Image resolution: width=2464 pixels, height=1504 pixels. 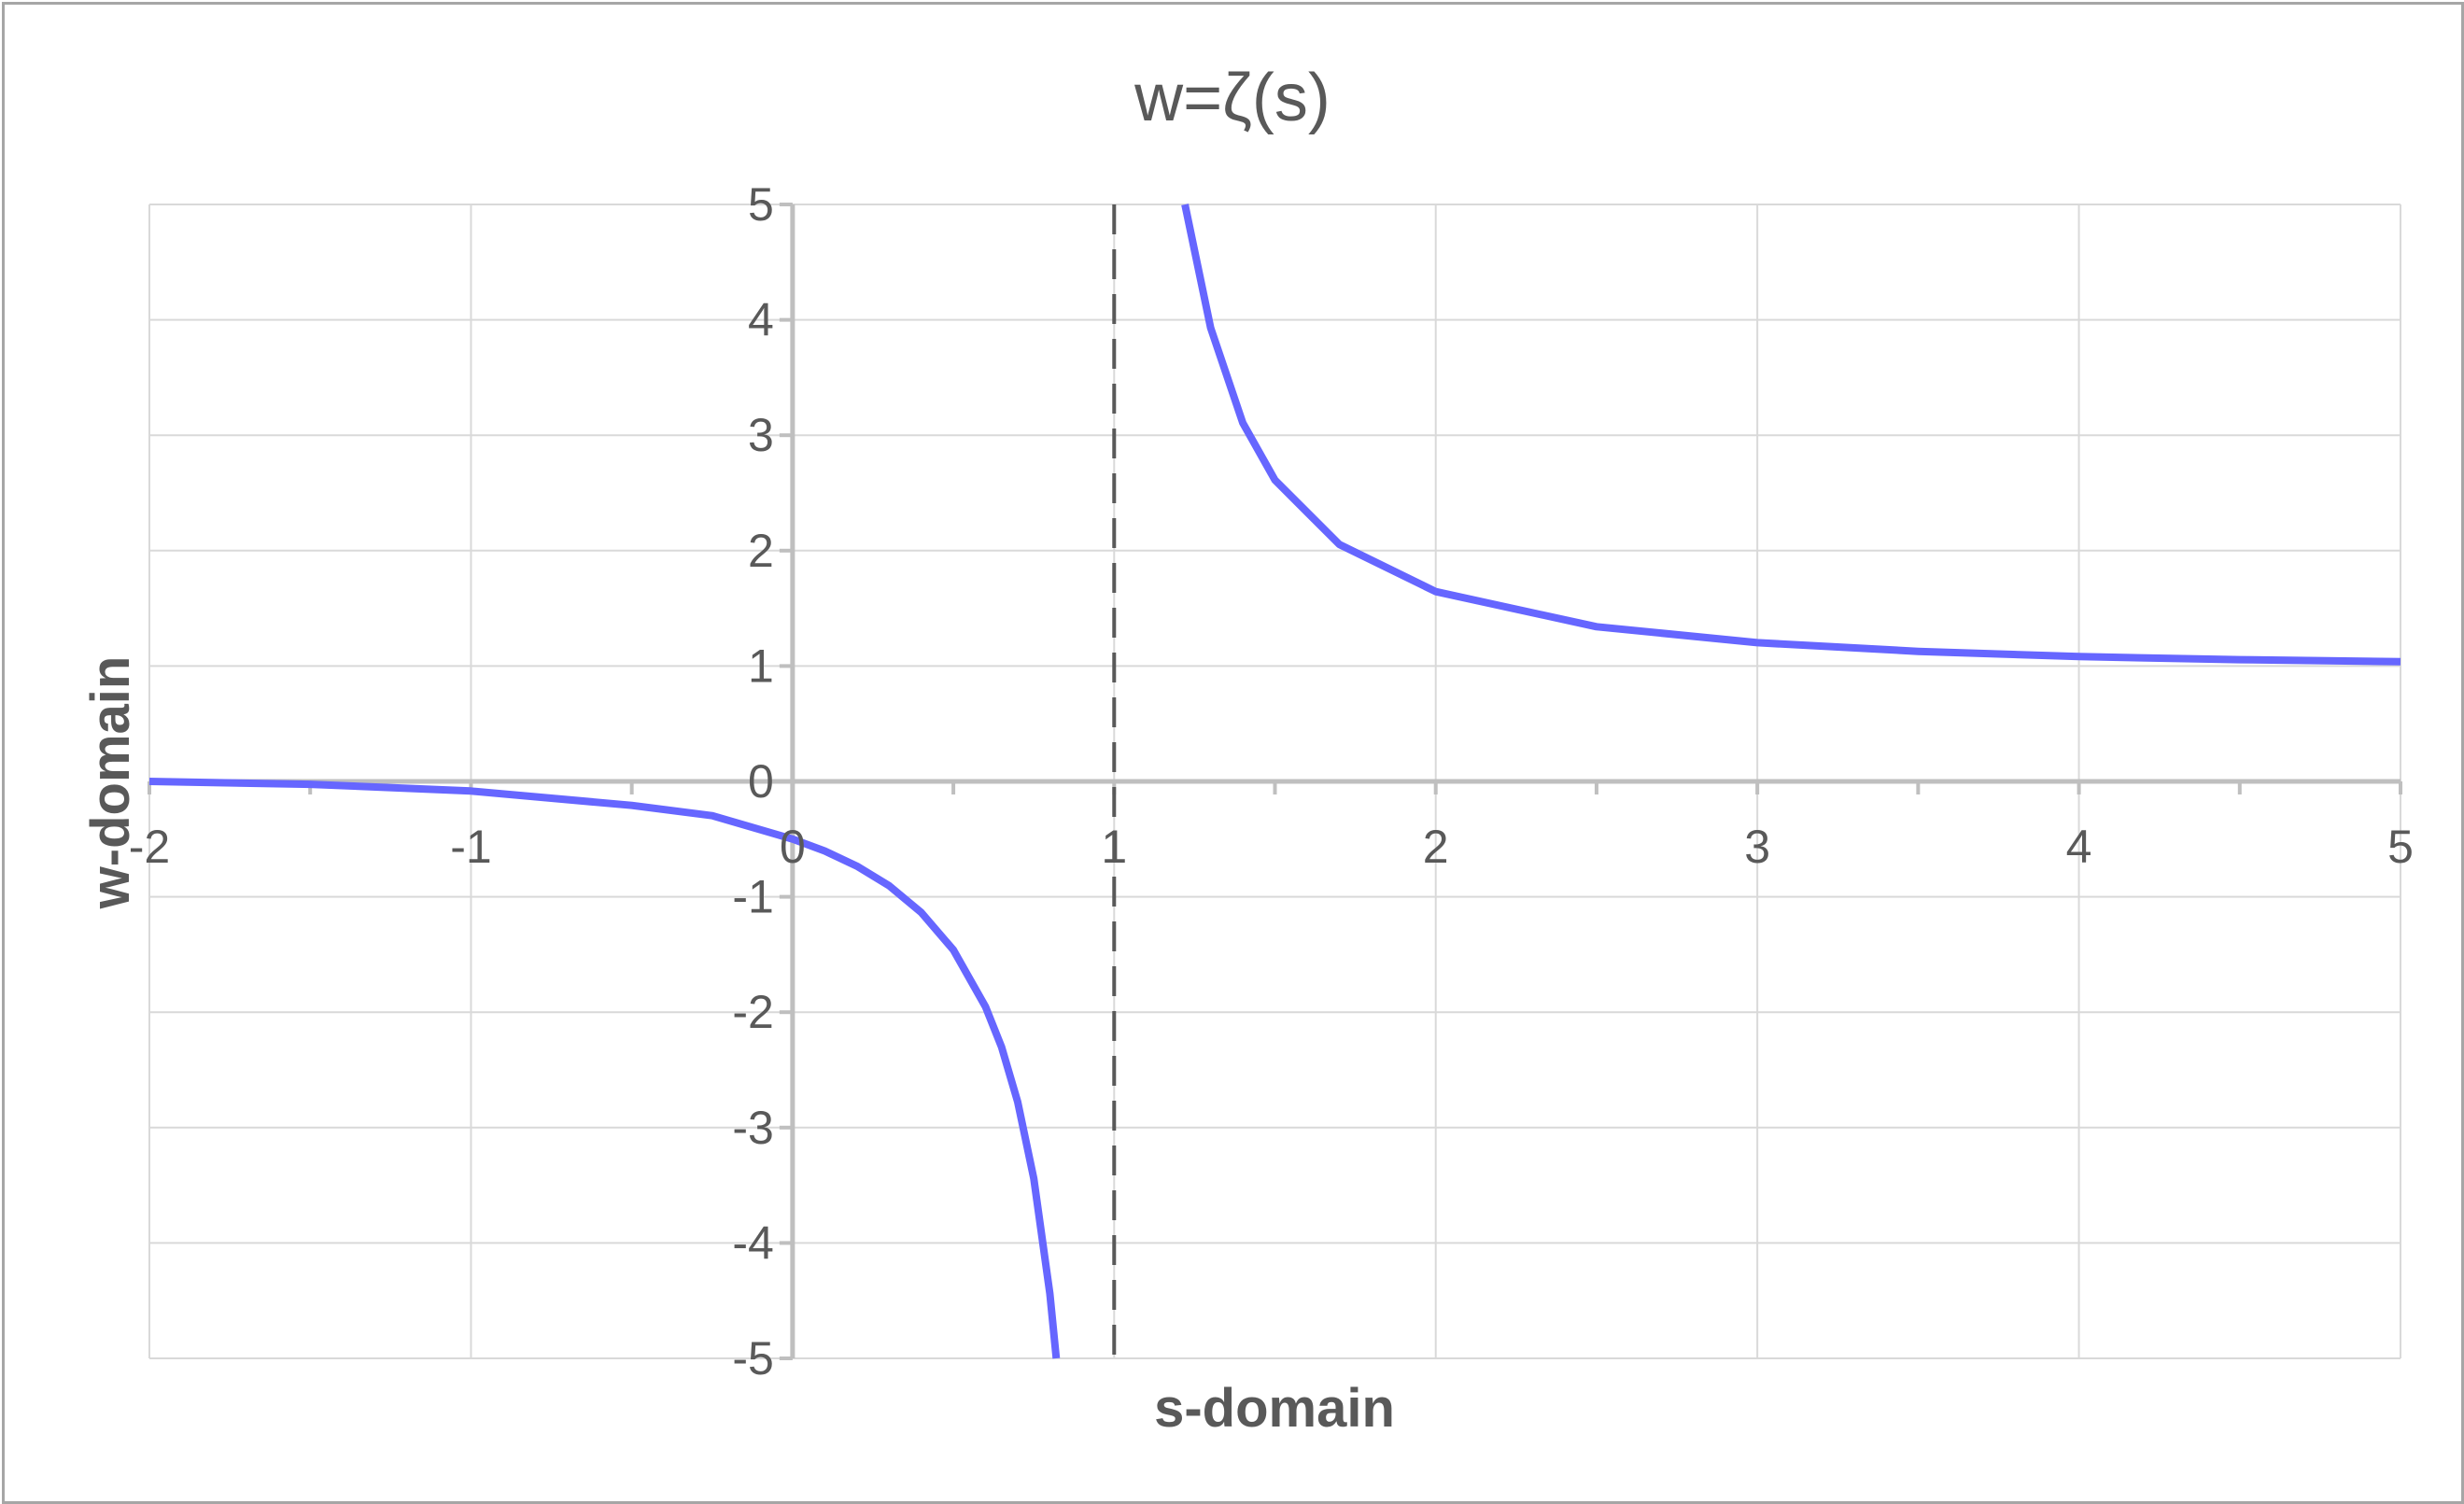 What do you see at coordinates (761, 320) in the screenshot?
I see `y-tick-label: 4` at bounding box center [761, 320].